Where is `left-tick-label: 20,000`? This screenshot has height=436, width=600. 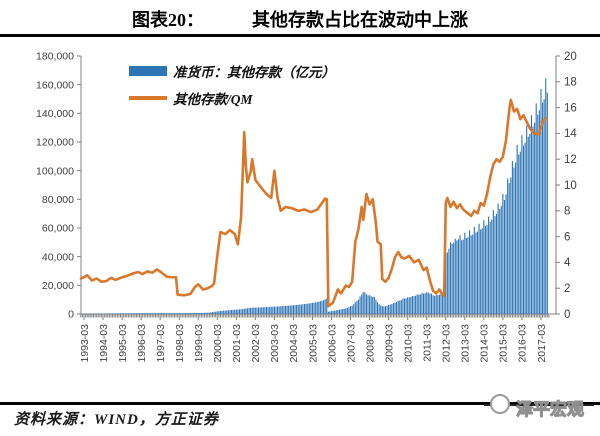 left-tick-label: 20,000 is located at coordinates (58, 286).